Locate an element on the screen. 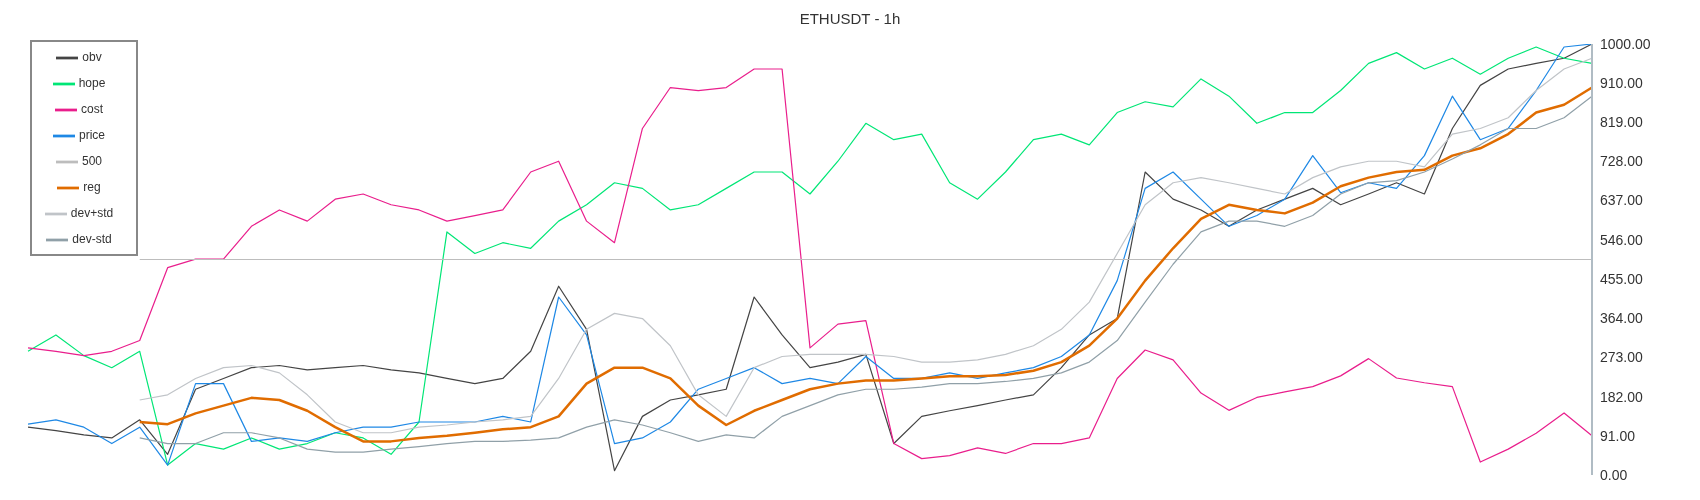 The image size is (1700, 500). y-tick-label: 819.00 is located at coordinates (1622, 121).